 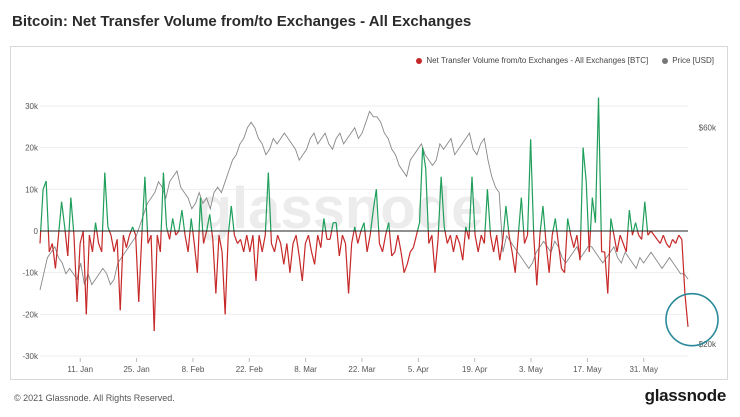 What do you see at coordinates (193, 369) in the screenshot?
I see `x-tick-label: 8. Feb` at bounding box center [193, 369].